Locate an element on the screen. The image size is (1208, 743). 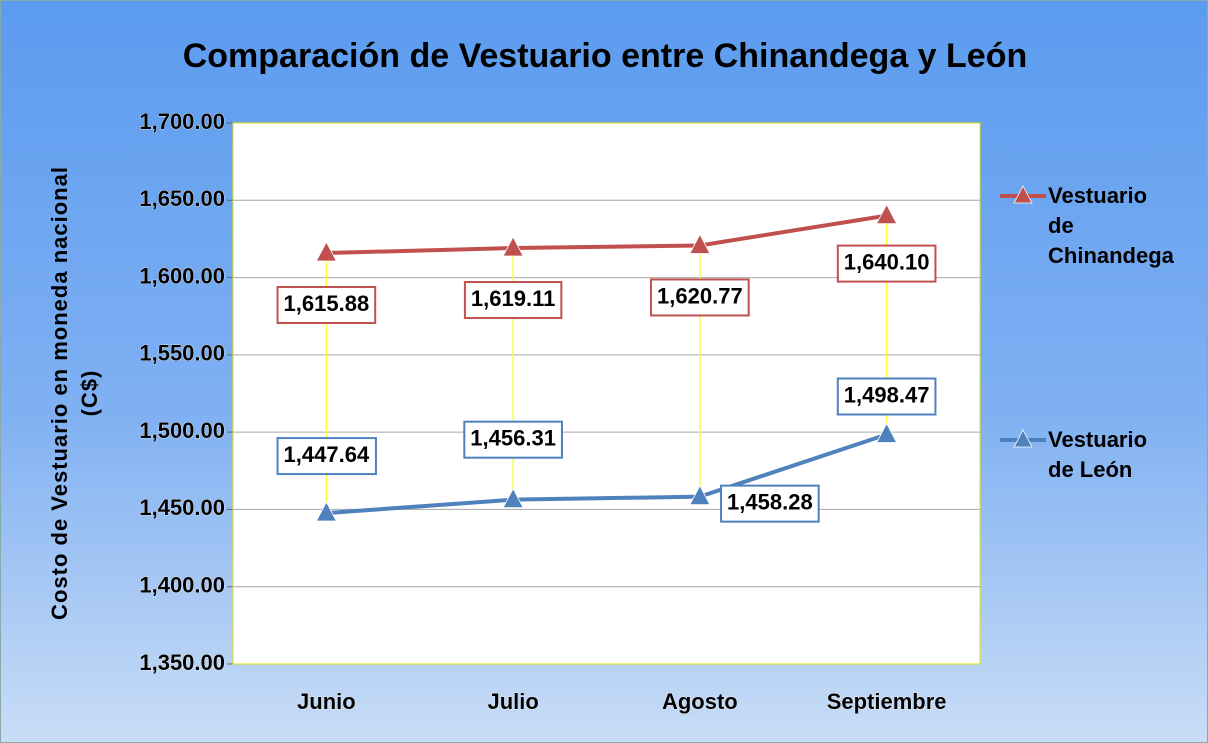
data-label-text: 1,447.64 is located at coordinates (327, 454).